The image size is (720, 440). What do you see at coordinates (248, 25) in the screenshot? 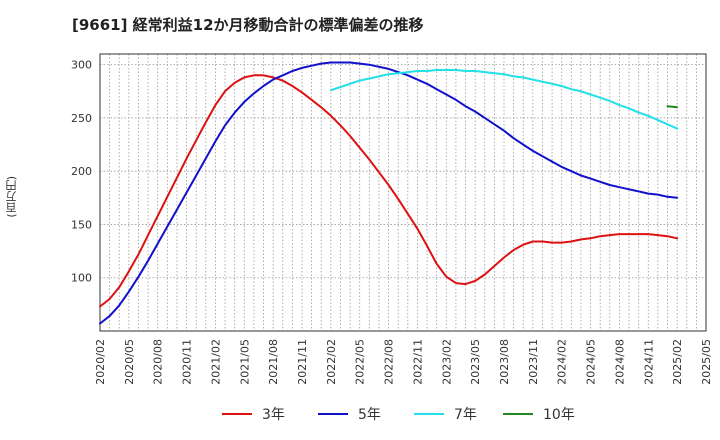
I see `chart-title: [9661] 経常利益12か月移動合計の標準偏差の推移` at bounding box center [248, 25].